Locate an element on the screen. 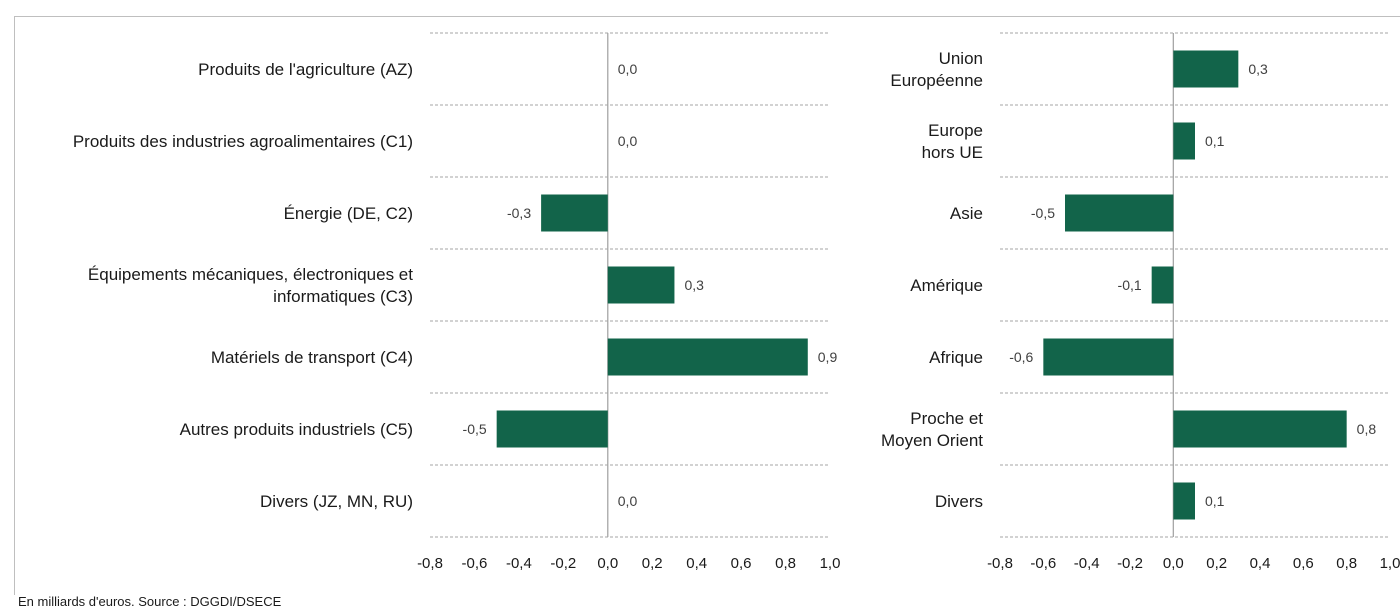 This screenshot has height=609, width=1400. category-label-line: Produits de l'agriculture (AZ) is located at coordinates (305, 69).